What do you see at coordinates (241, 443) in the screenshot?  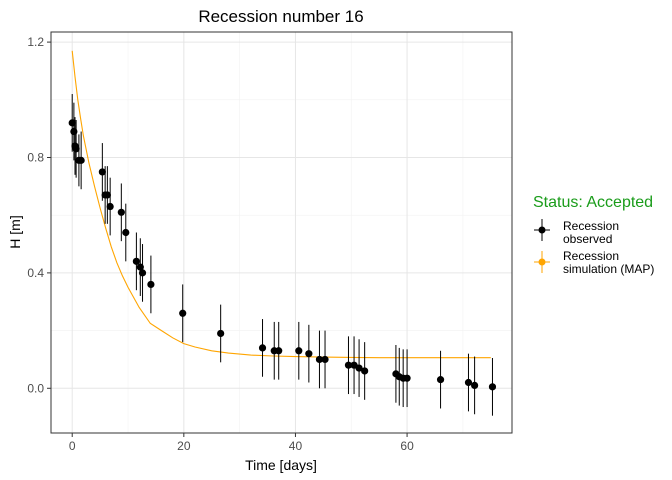 I see `x-tick-labels: 0 20 40 60` at bounding box center [241, 443].